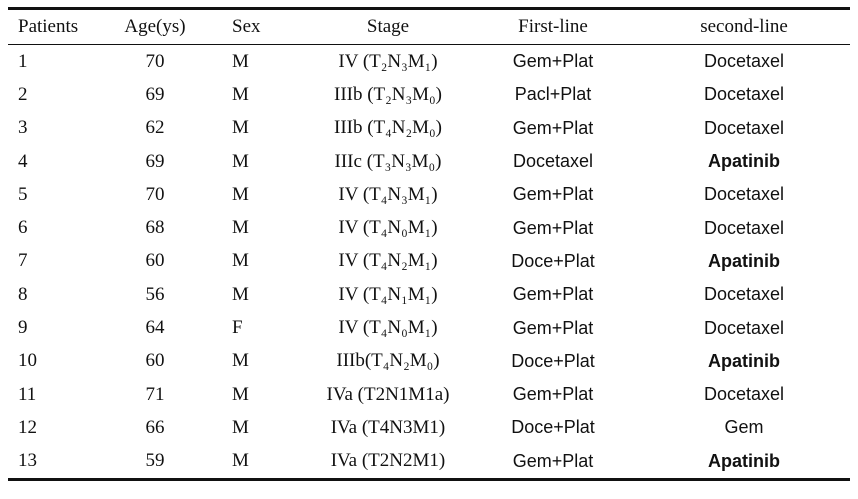 This screenshot has width=858, height=499. Describe the element at coordinates (237, 328) in the screenshot. I see `table-cell: F` at that location.